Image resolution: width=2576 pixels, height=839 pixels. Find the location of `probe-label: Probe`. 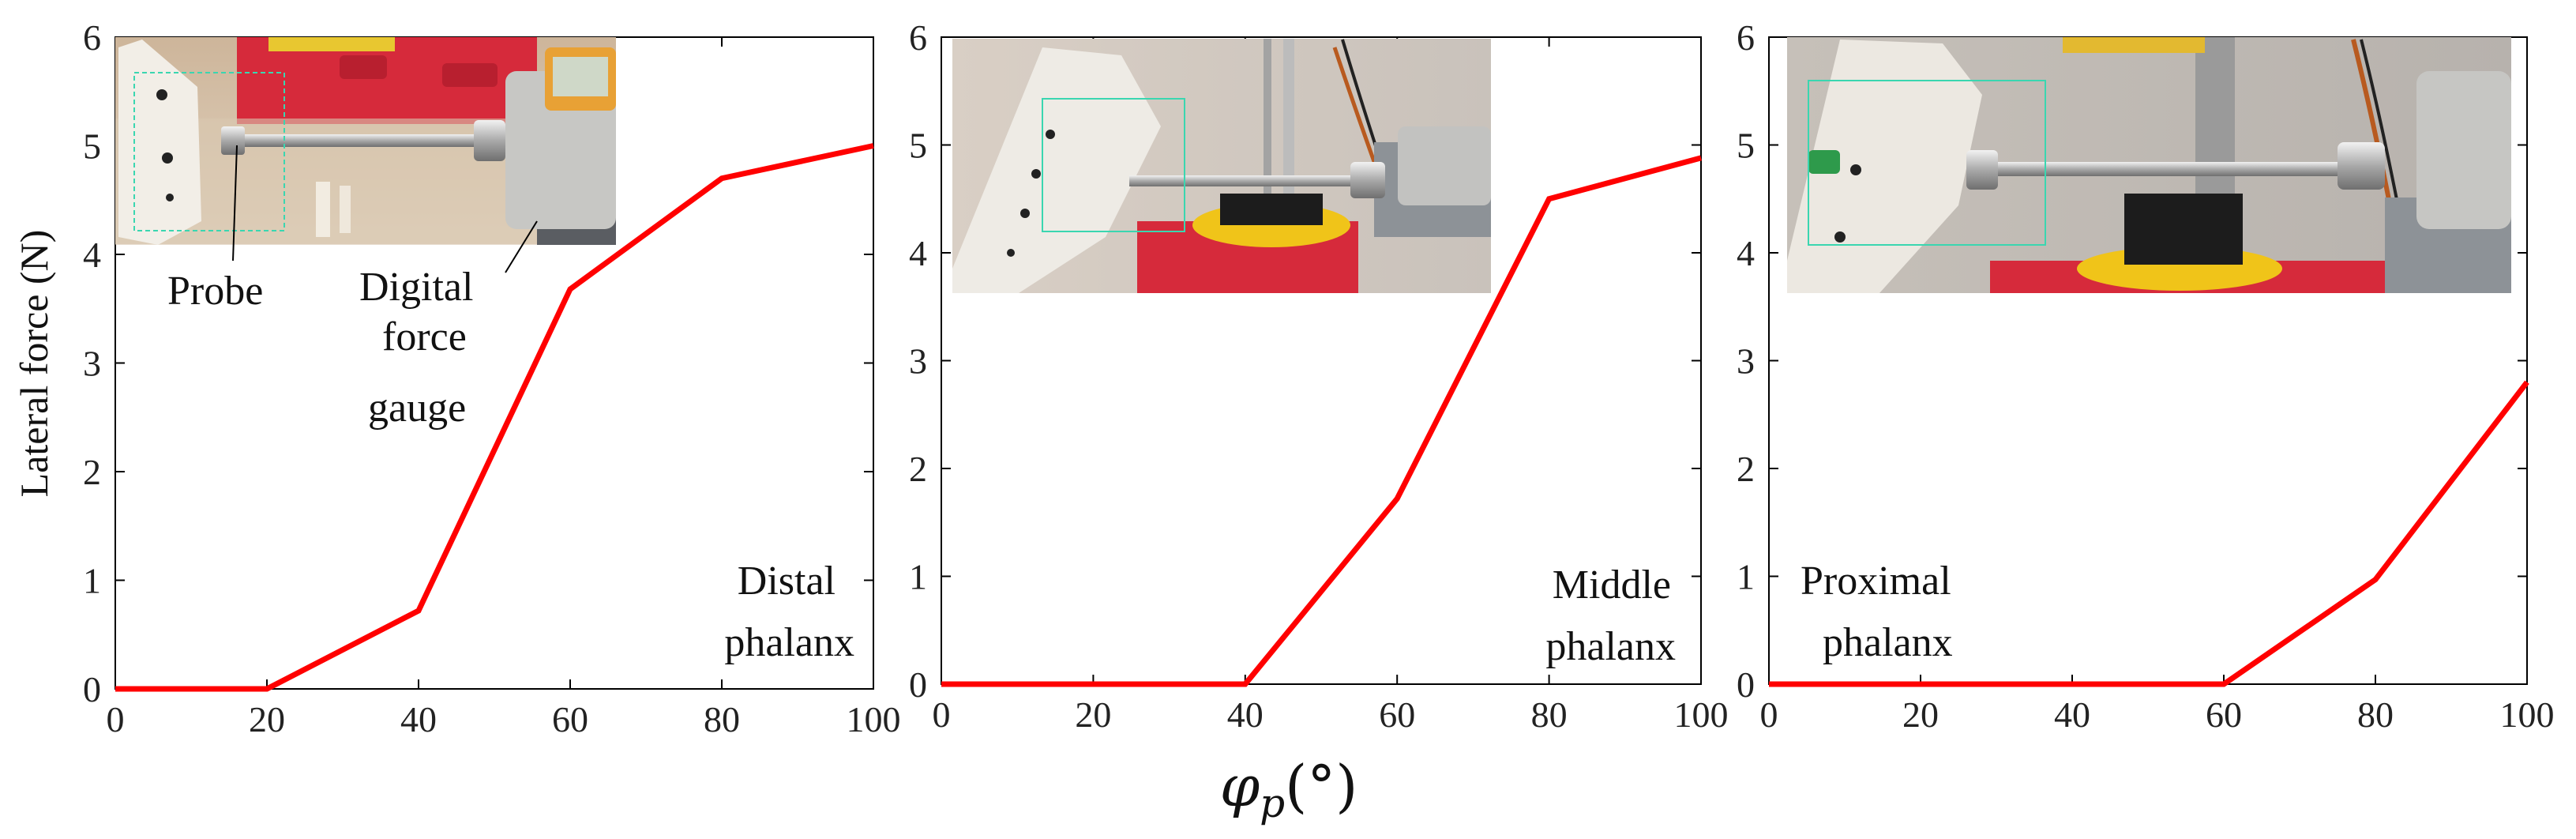

probe-label: Probe is located at coordinates (215, 291).